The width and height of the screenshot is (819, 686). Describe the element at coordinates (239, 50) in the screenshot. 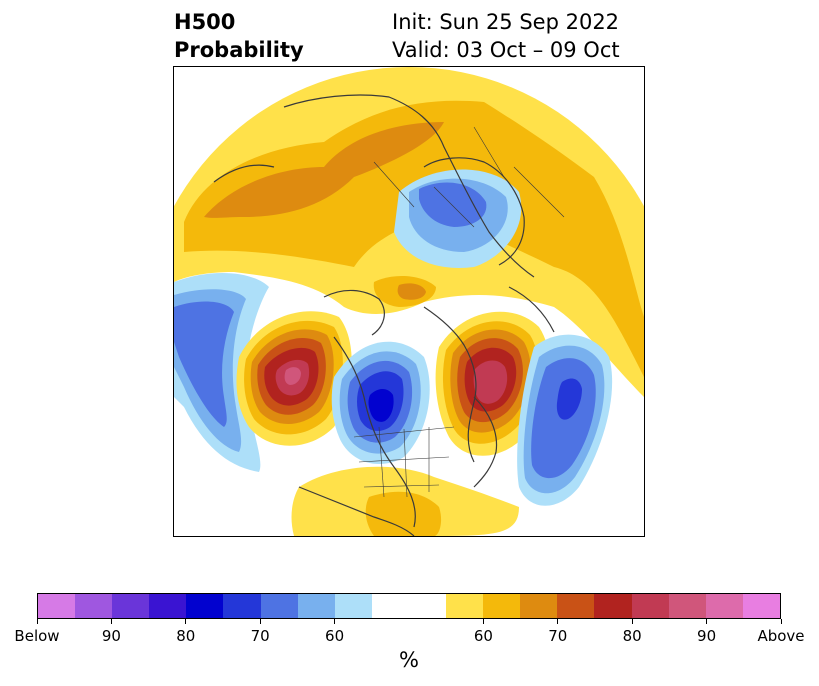

I see `product-label: Probability` at that location.